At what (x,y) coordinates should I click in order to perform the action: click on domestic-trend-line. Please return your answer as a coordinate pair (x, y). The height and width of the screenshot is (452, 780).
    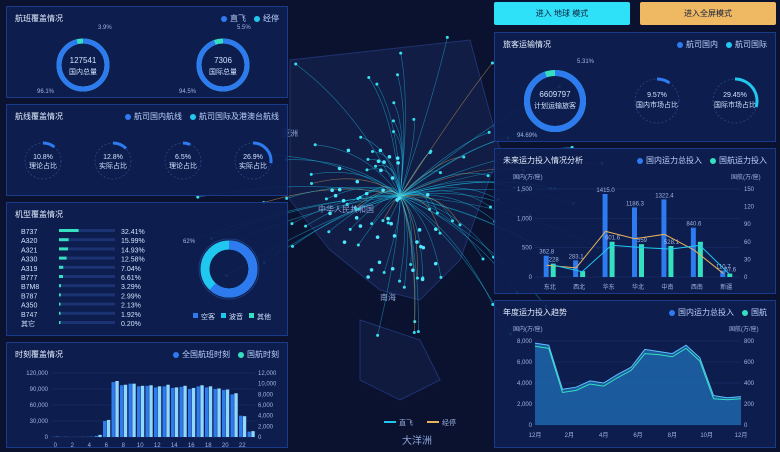
    Looking at the image, I should click on (635, 252).